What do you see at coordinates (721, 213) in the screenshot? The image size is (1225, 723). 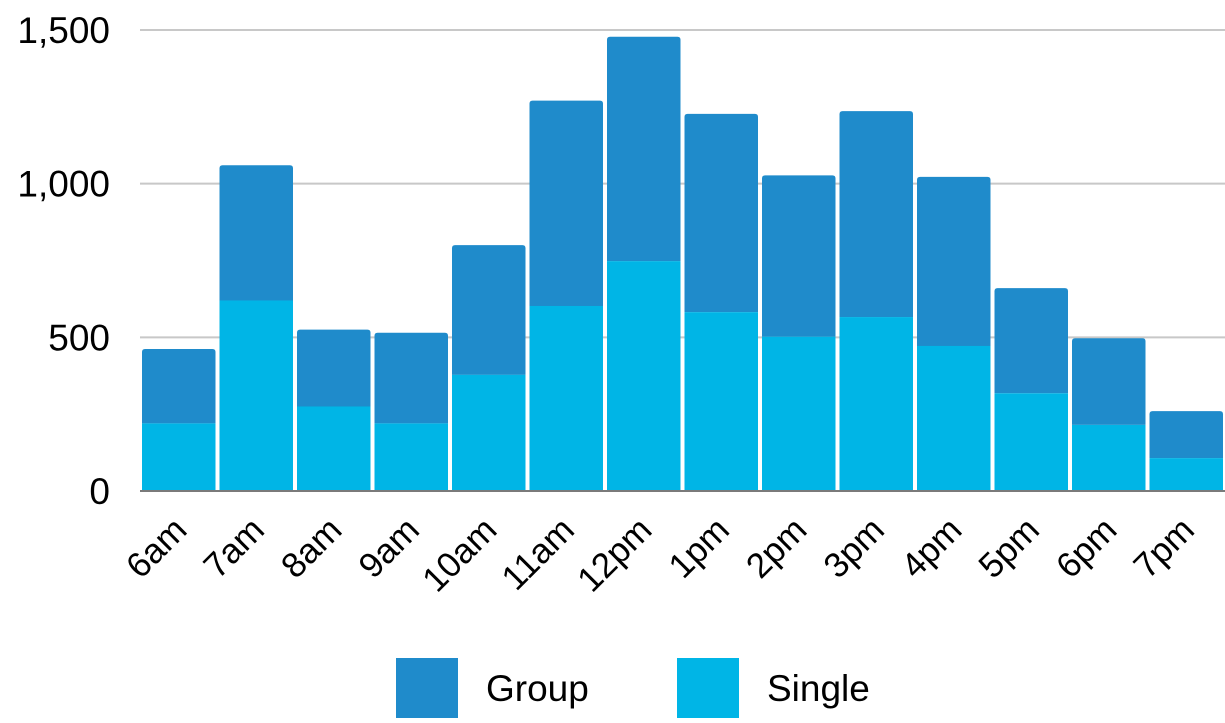 I see `bar-group-1pm` at bounding box center [721, 213].